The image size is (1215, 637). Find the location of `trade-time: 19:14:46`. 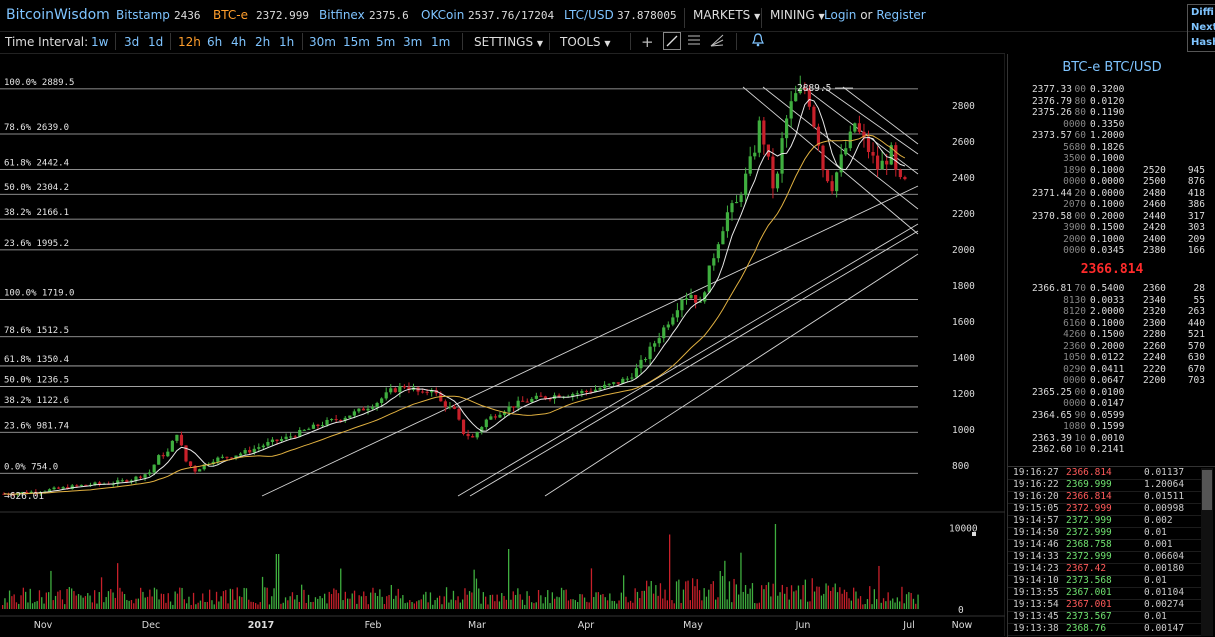

trade-time: 19:14:46 is located at coordinates (1036, 544).